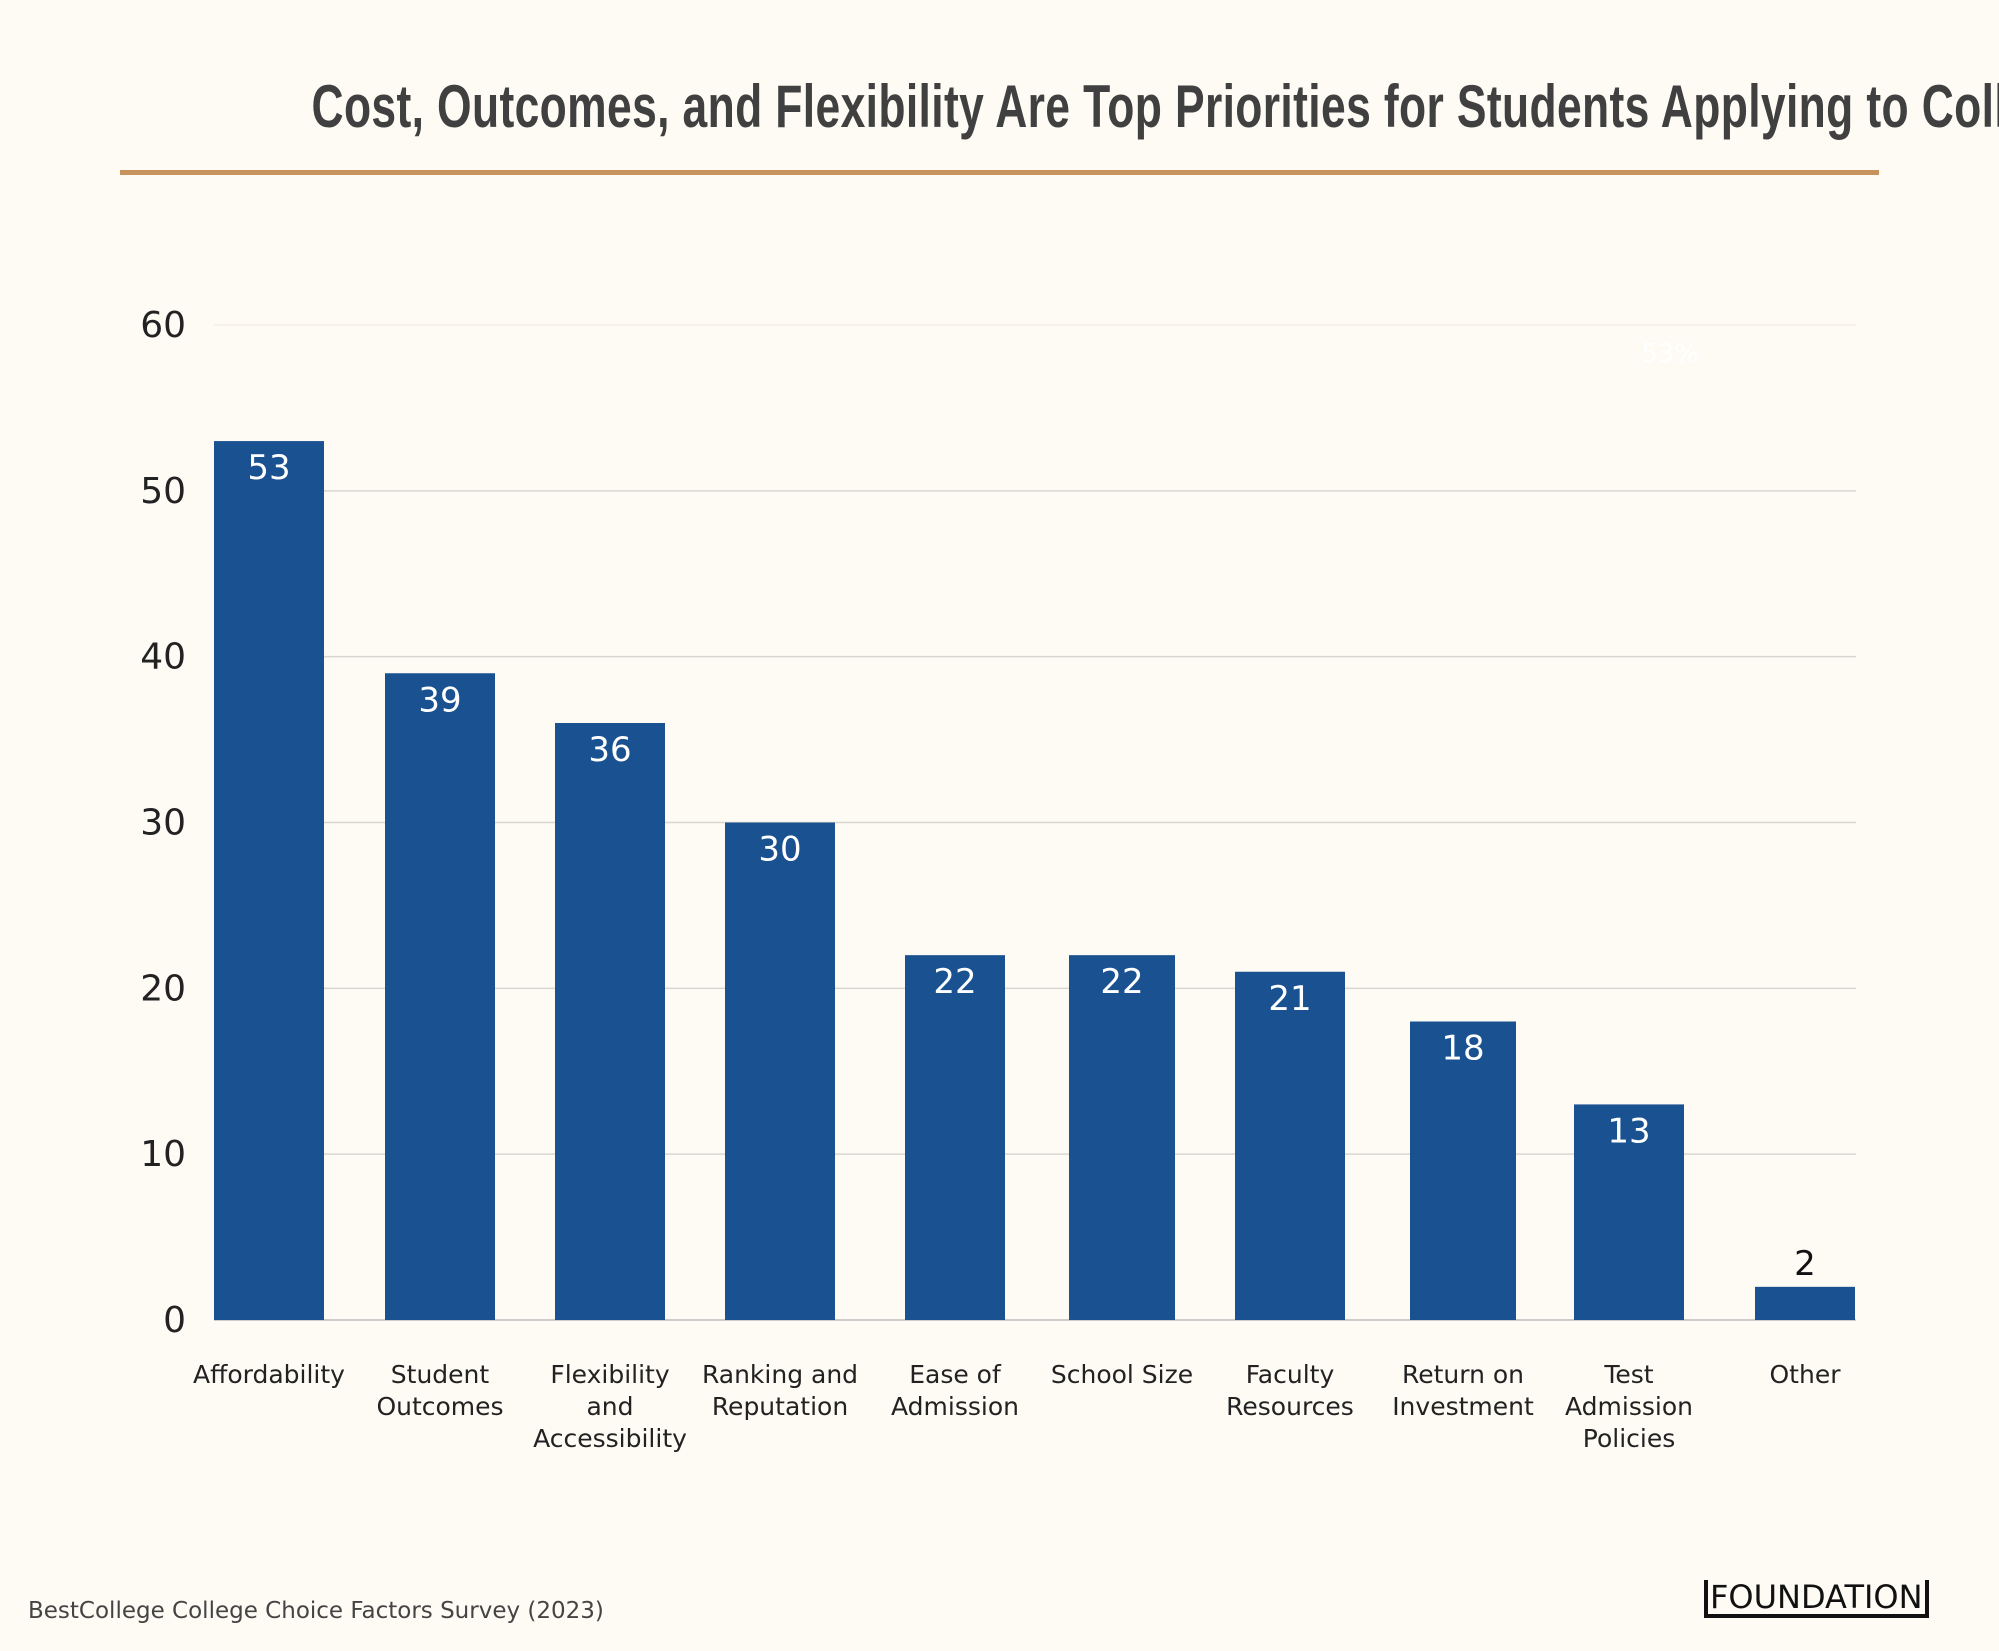  What do you see at coordinates (1629, 1406) in the screenshot?
I see `x-tick-label: Test Admission Policies` at bounding box center [1629, 1406].